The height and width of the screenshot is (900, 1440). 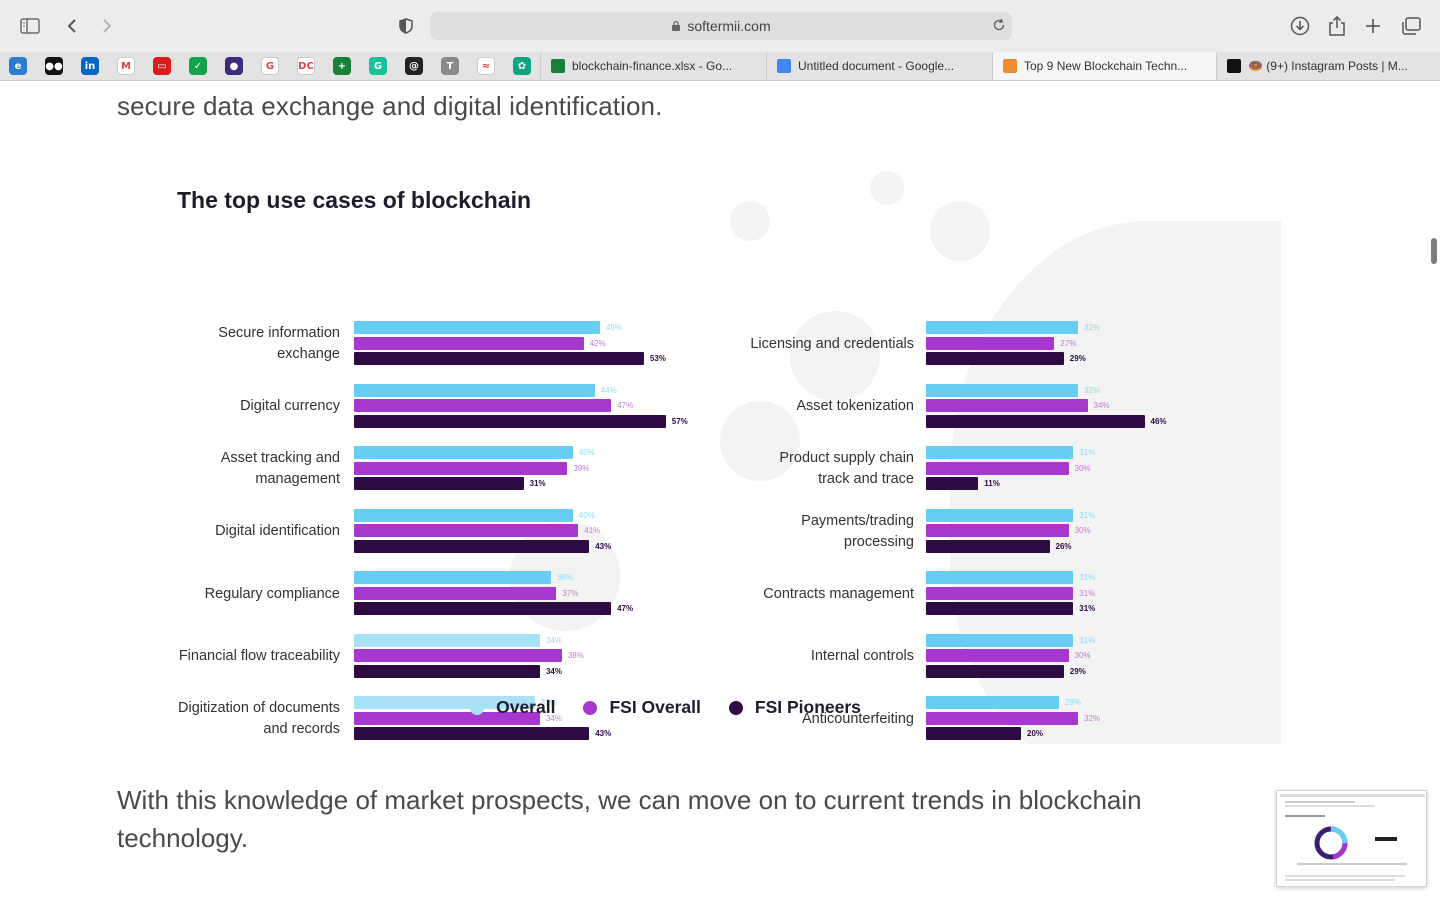 What do you see at coordinates (162, 66) in the screenshot?
I see `red-app-icon: ▭` at bounding box center [162, 66].